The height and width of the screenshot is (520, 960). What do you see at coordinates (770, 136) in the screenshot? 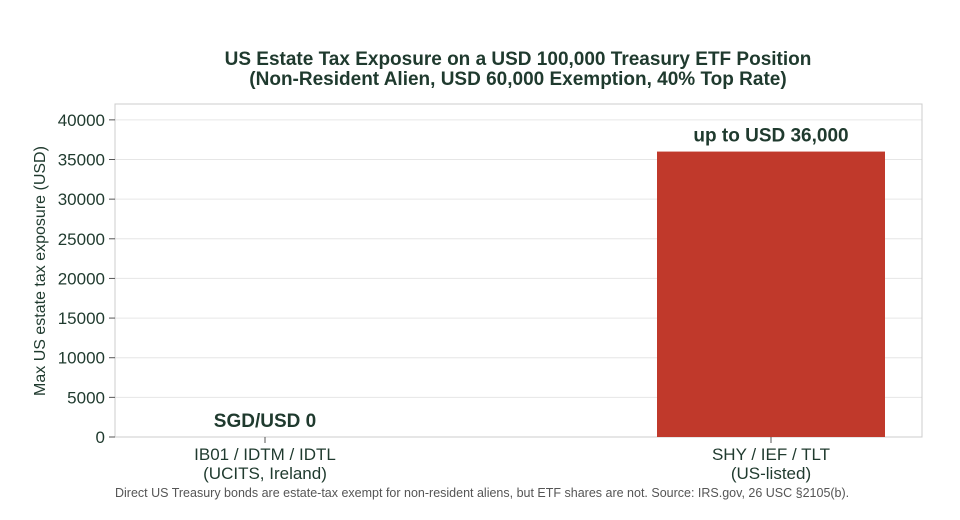
I see `data-label-2: up to USD 36,000` at bounding box center [770, 136].